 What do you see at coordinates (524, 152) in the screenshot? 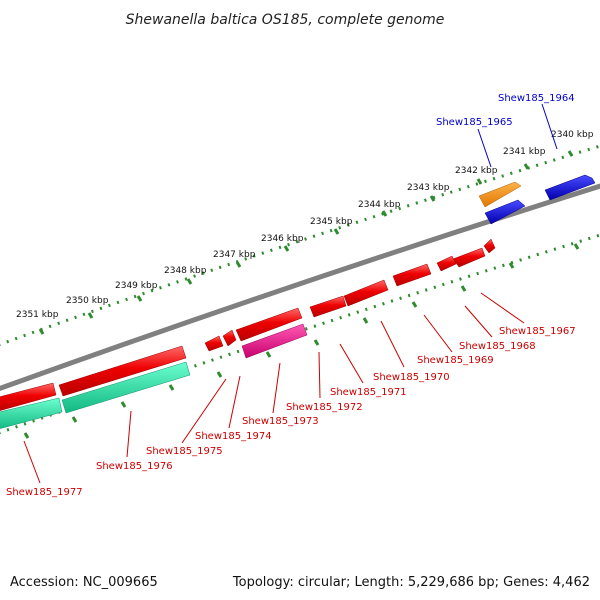
I see `scale-label: 2341 kbp` at bounding box center [524, 152].